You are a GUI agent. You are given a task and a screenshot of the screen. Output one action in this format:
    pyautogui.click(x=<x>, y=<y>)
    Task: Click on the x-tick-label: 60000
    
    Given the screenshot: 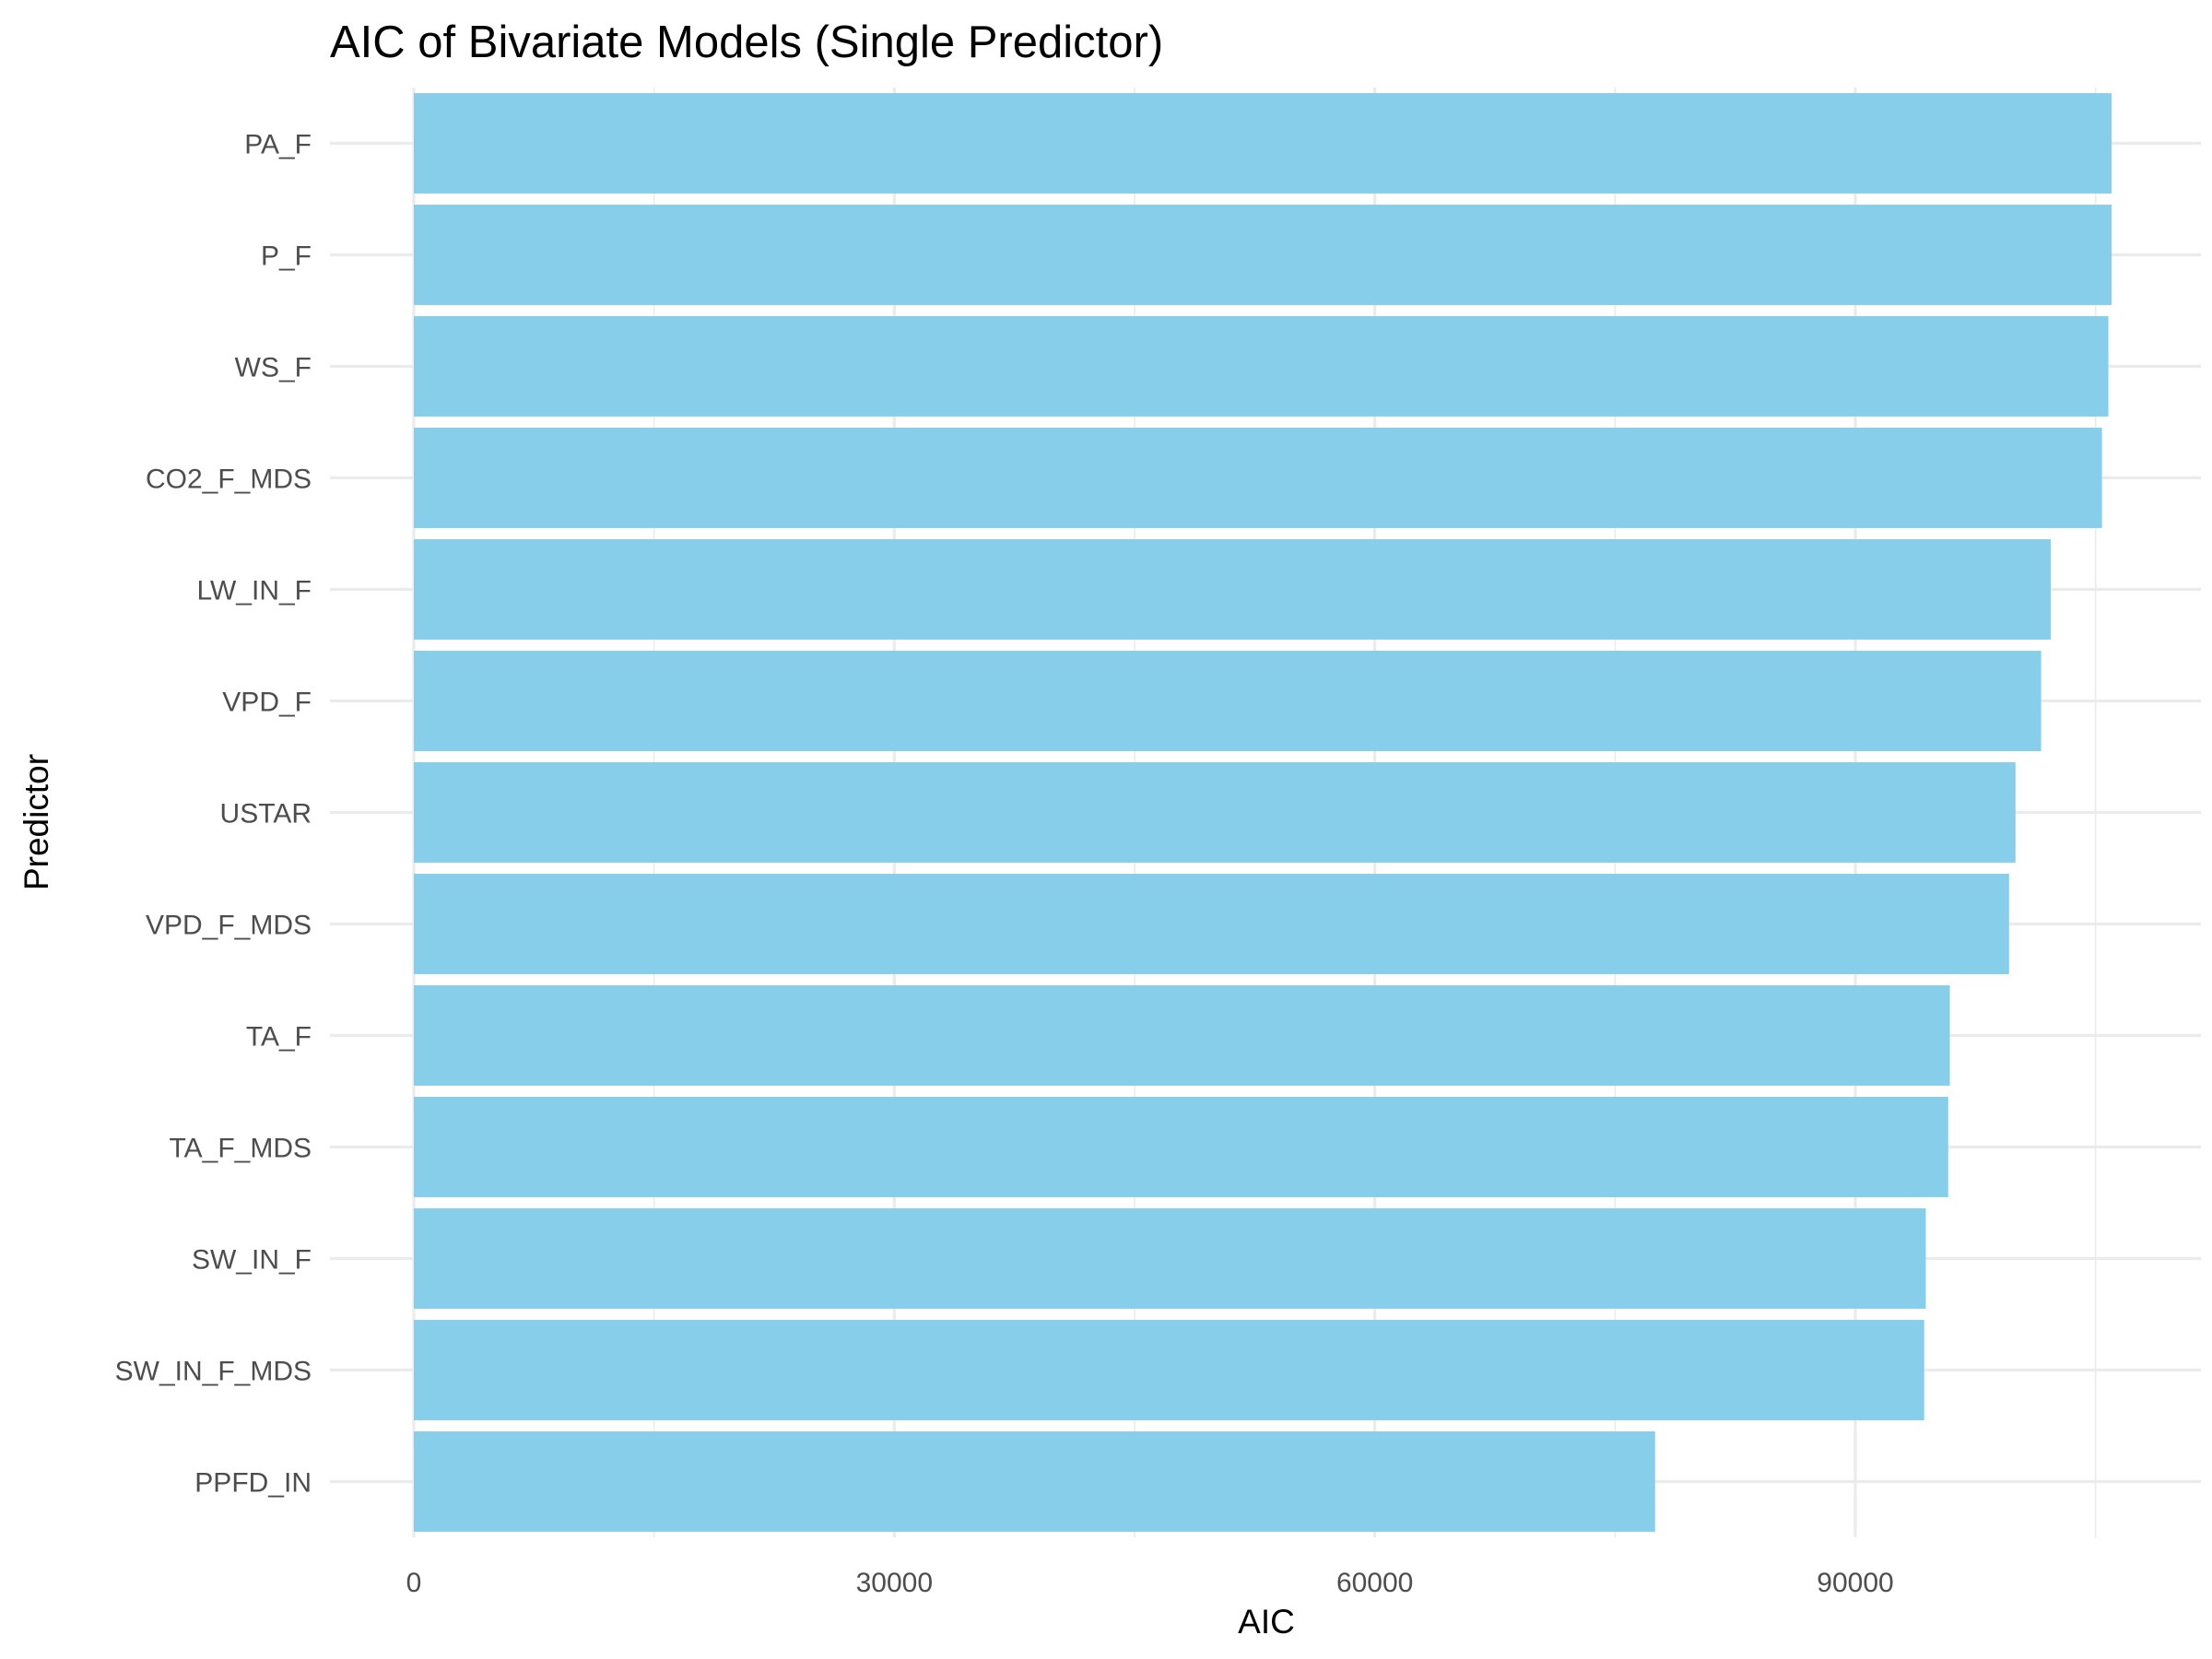 What is the action you would take?
    pyautogui.click(x=1374, y=1583)
    